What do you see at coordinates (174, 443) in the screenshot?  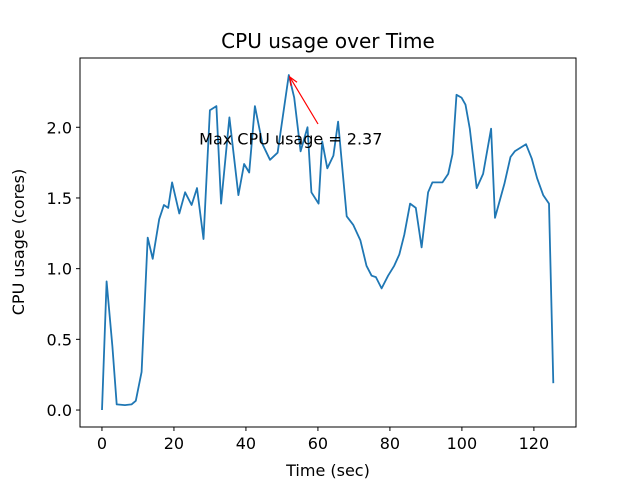 I see `x-tick-label: 20` at bounding box center [174, 443].